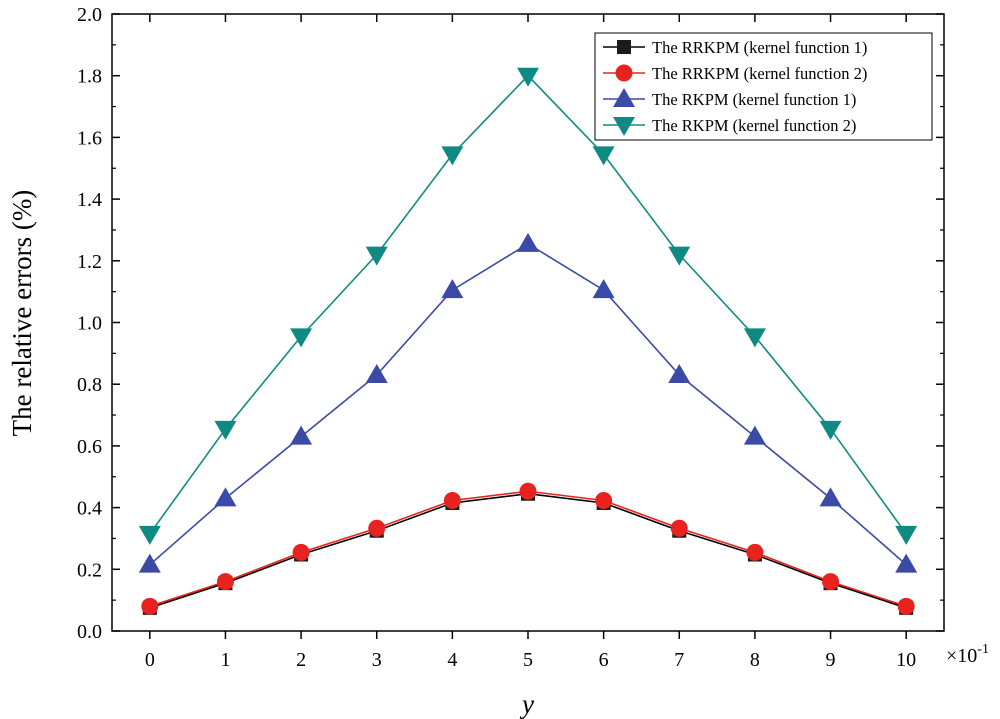  I want to click on y-tick-label: 1.0, so click(89, 324).